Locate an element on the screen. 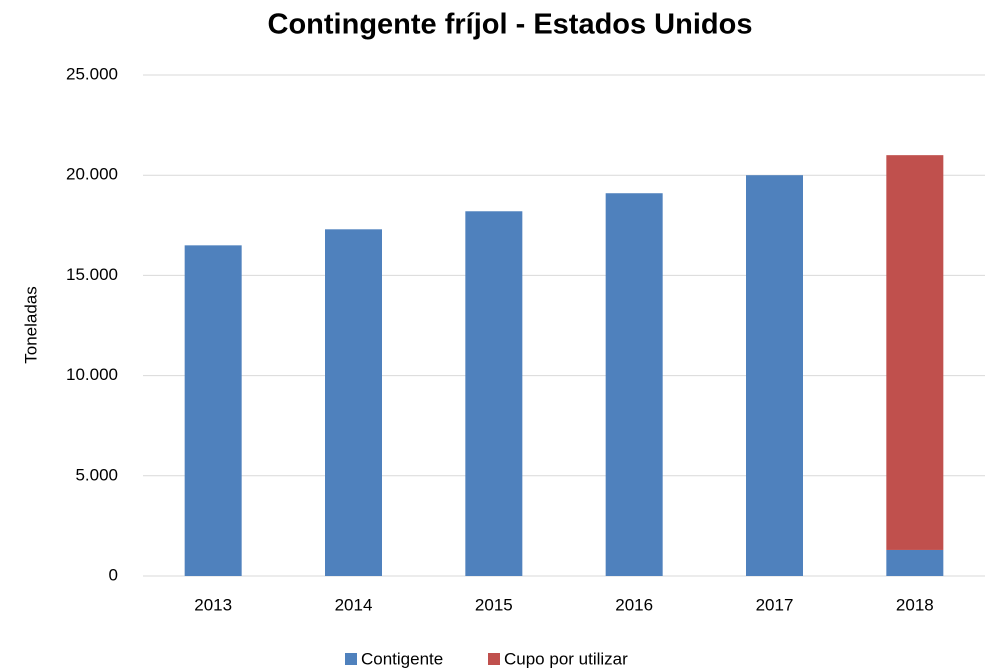 The width and height of the screenshot is (997, 671). y-tick-label: 25.000 is located at coordinates (92, 73).